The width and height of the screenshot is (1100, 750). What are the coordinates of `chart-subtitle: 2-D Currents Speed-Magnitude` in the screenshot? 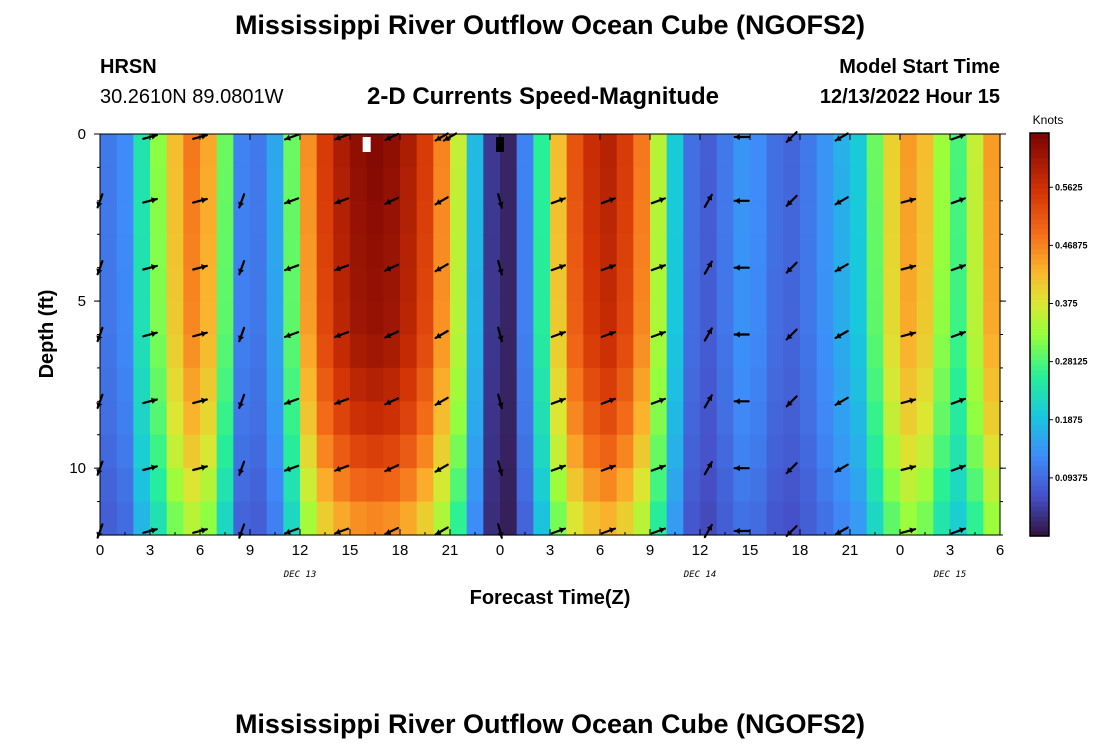 It's located at (543, 96).